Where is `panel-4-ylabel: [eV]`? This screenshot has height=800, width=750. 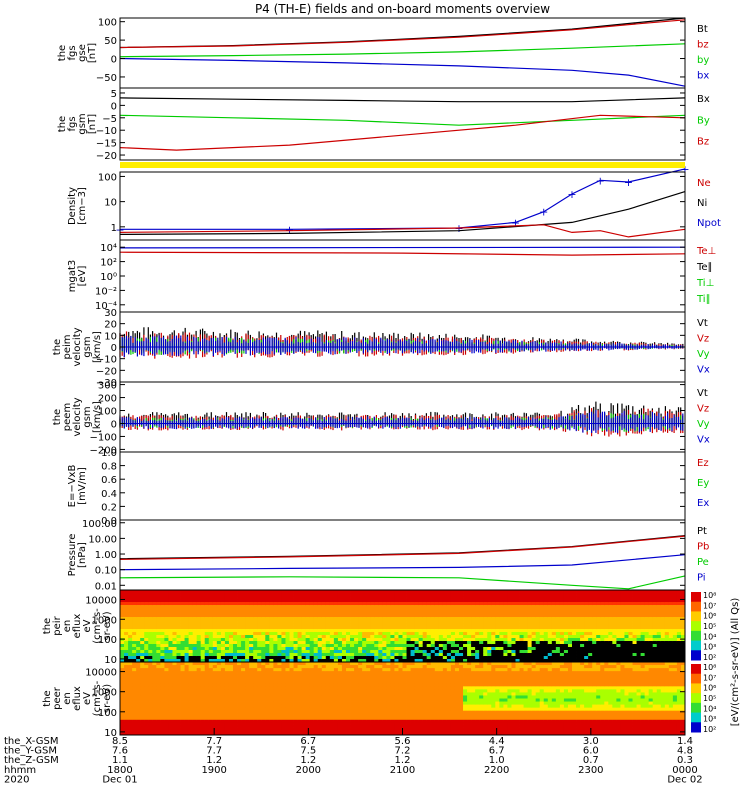
panel-4-ylabel: [eV] is located at coordinates (82, 276).